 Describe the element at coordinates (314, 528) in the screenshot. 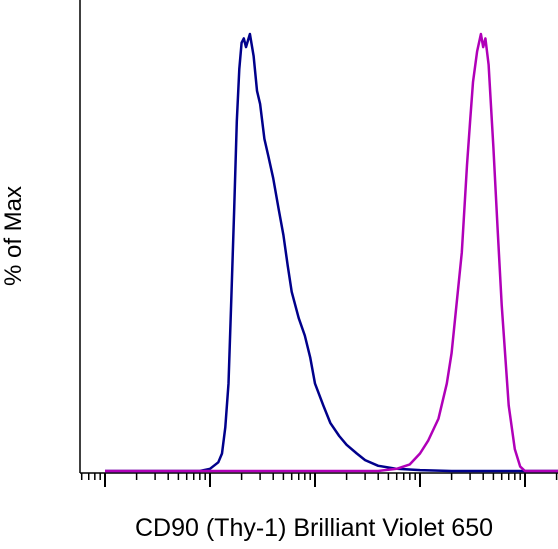

I see `x-axis-label: CD90 (Thy-1) Brilliant Violet 650` at that location.